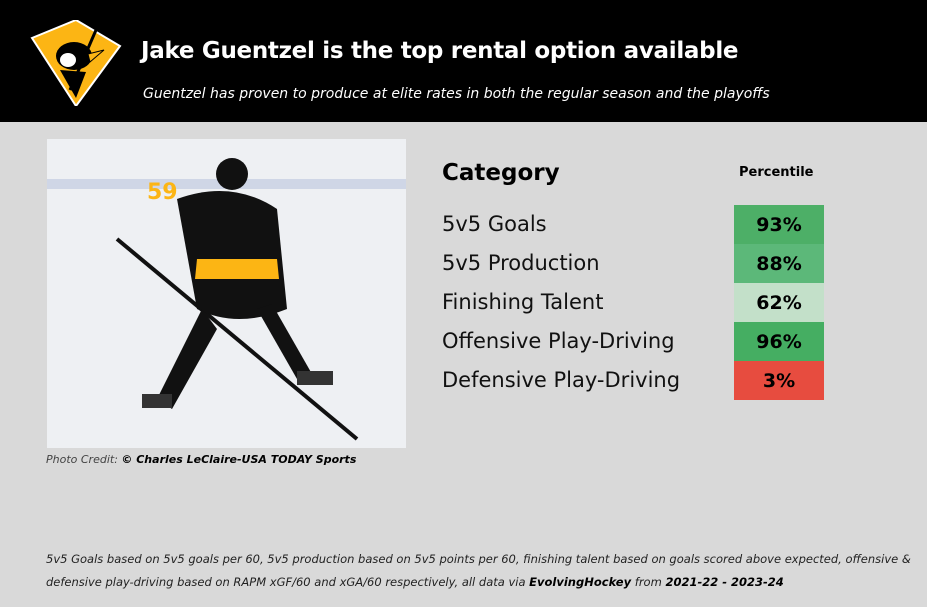  Describe the element at coordinates (779, 224) in the screenshot. I see `percentile-cell: 93%` at that location.